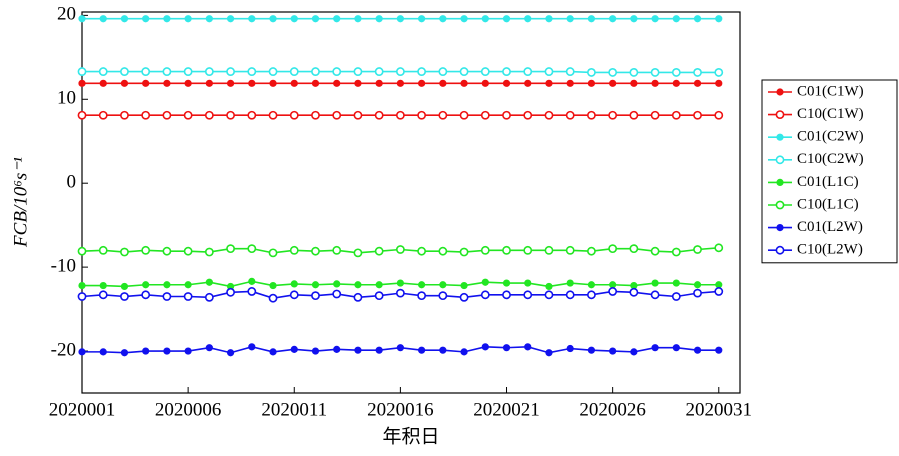 This screenshot has height=456, width=899. What do you see at coordinates (830, 137) in the screenshot?
I see `legend-label: C01(C2W)` at bounding box center [830, 137].